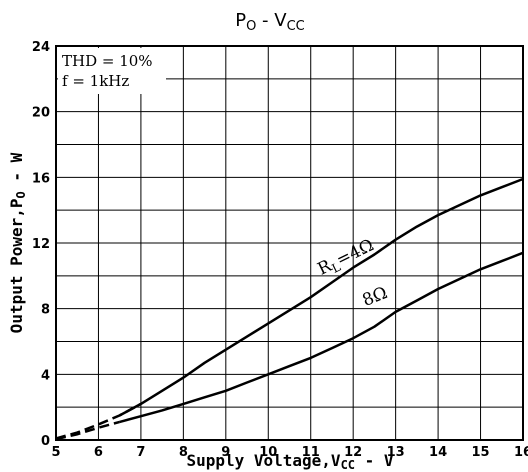 The height and width of the screenshot is (472, 528). I want to click on y-tick-label: 20, so click(41, 113).